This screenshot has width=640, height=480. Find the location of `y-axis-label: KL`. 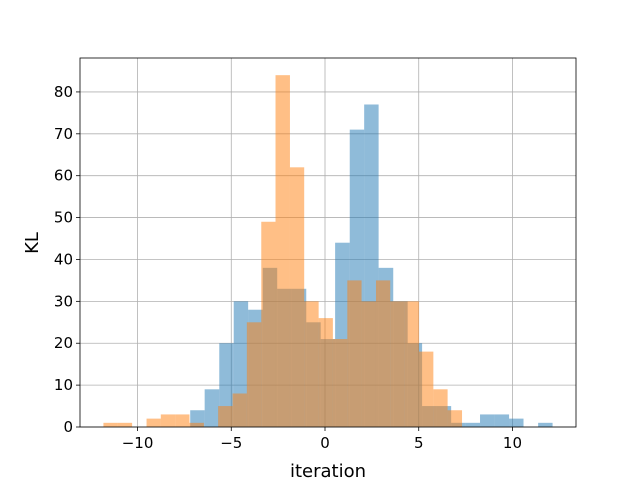

y-axis-label: KL is located at coordinates (32, 243).